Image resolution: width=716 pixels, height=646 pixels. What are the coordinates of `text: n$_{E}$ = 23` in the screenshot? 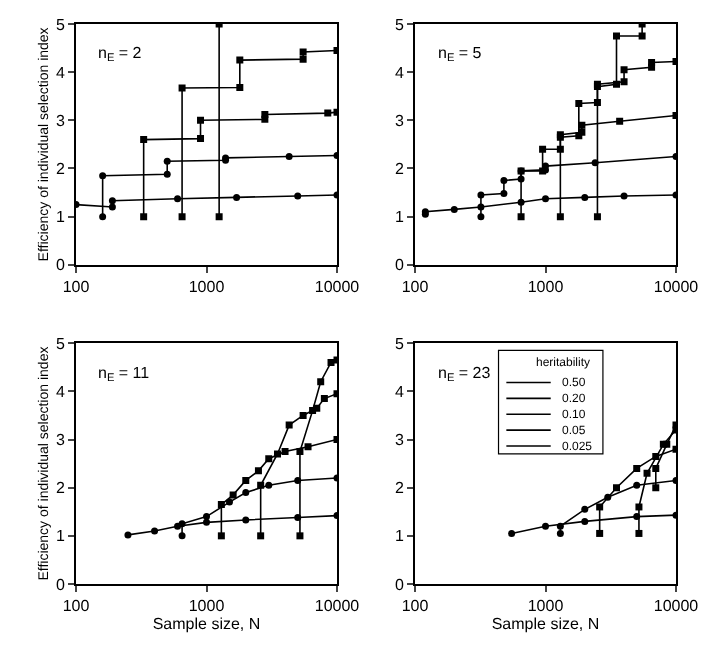 It's located at (465, 375).